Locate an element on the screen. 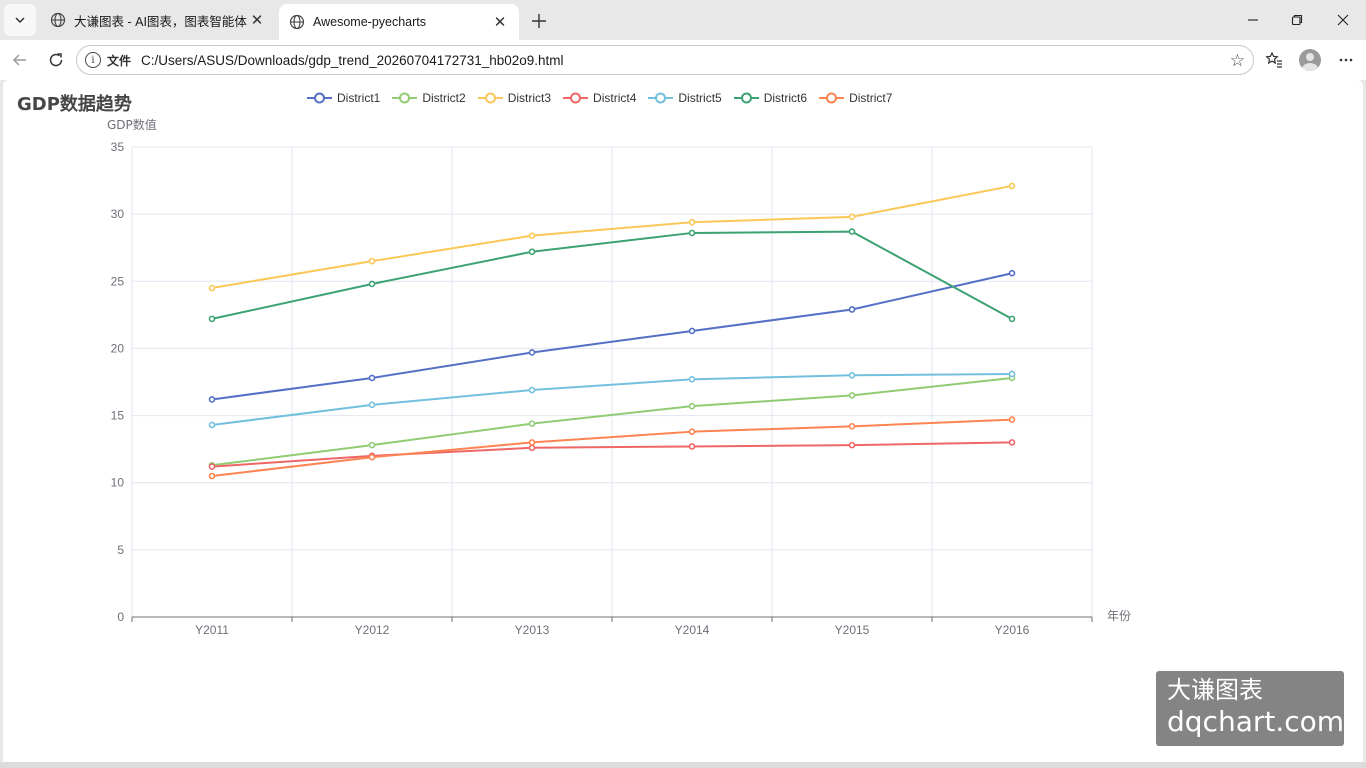 The width and height of the screenshot is (1366, 768). x-tick-label: Y2016 is located at coordinates (1012, 630).